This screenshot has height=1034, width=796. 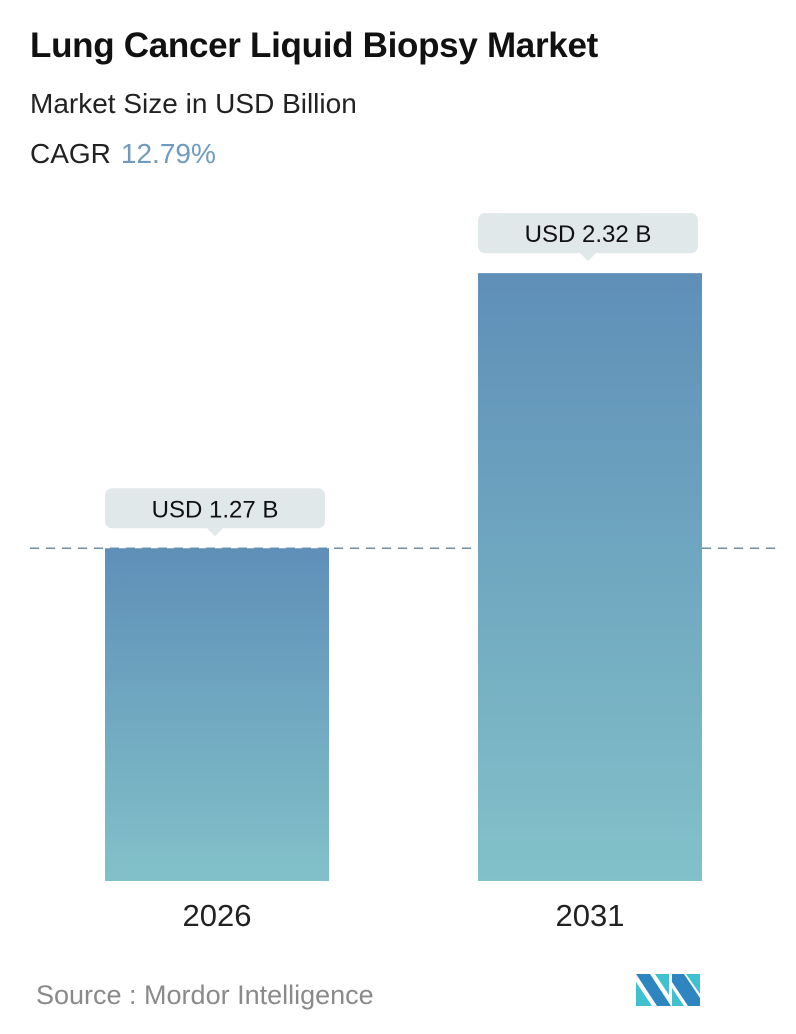 What do you see at coordinates (193, 103) in the screenshot?
I see `chart-subtitle: Market Size in USD Billion` at bounding box center [193, 103].